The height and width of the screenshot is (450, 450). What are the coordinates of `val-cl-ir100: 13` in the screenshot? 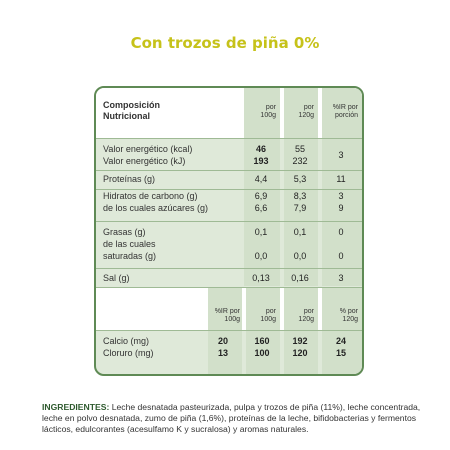 It's located at (222, 353).